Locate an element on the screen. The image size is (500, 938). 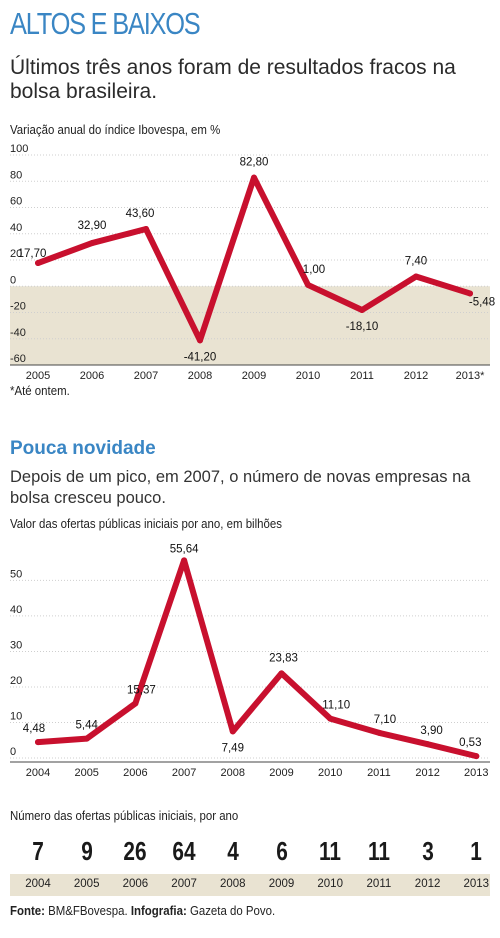
data-label: 43,60 is located at coordinates (140, 214).